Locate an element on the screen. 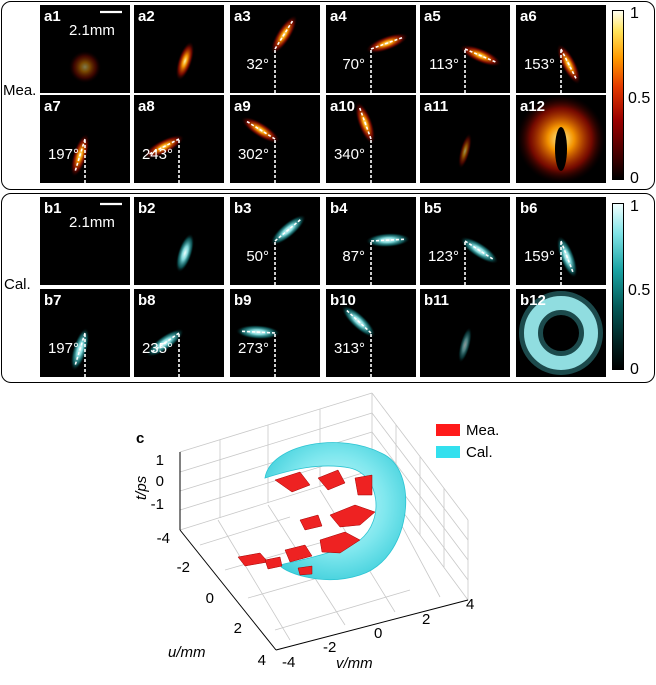  panel-id-label: a5 is located at coordinates (432, 16).